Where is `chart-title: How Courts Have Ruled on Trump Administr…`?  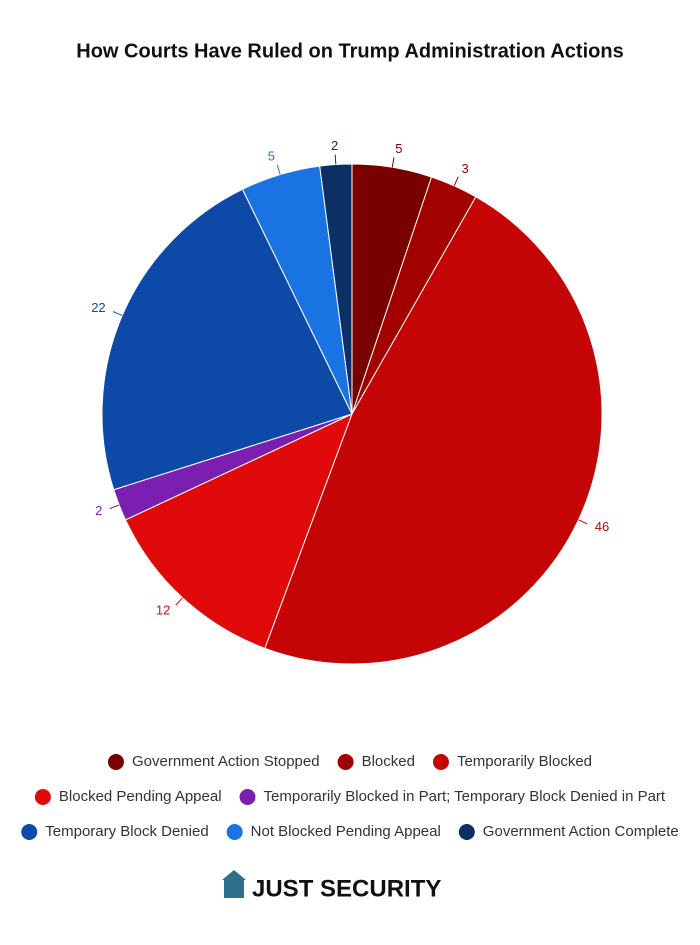
chart-title: How Courts Have Ruled on Trump Administr… is located at coordinates (349, 51).